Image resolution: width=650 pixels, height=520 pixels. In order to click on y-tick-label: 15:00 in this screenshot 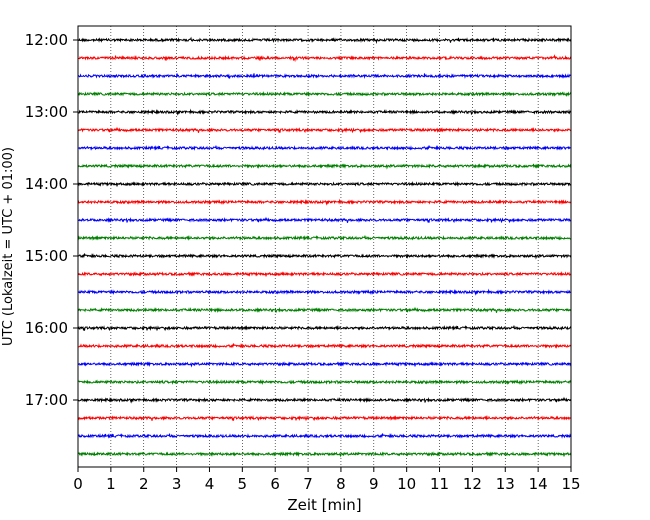, I will do `click(46, 256)`.